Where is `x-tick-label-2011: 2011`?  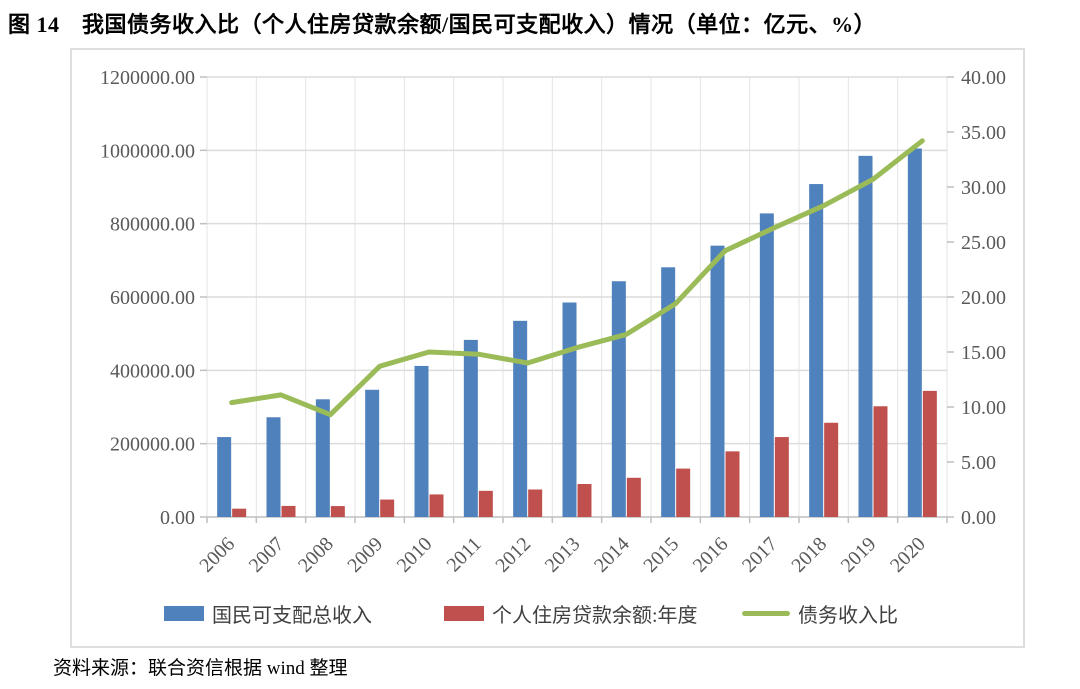
x-tick-label-2011: 2011 is located at coordinates (464, 554).